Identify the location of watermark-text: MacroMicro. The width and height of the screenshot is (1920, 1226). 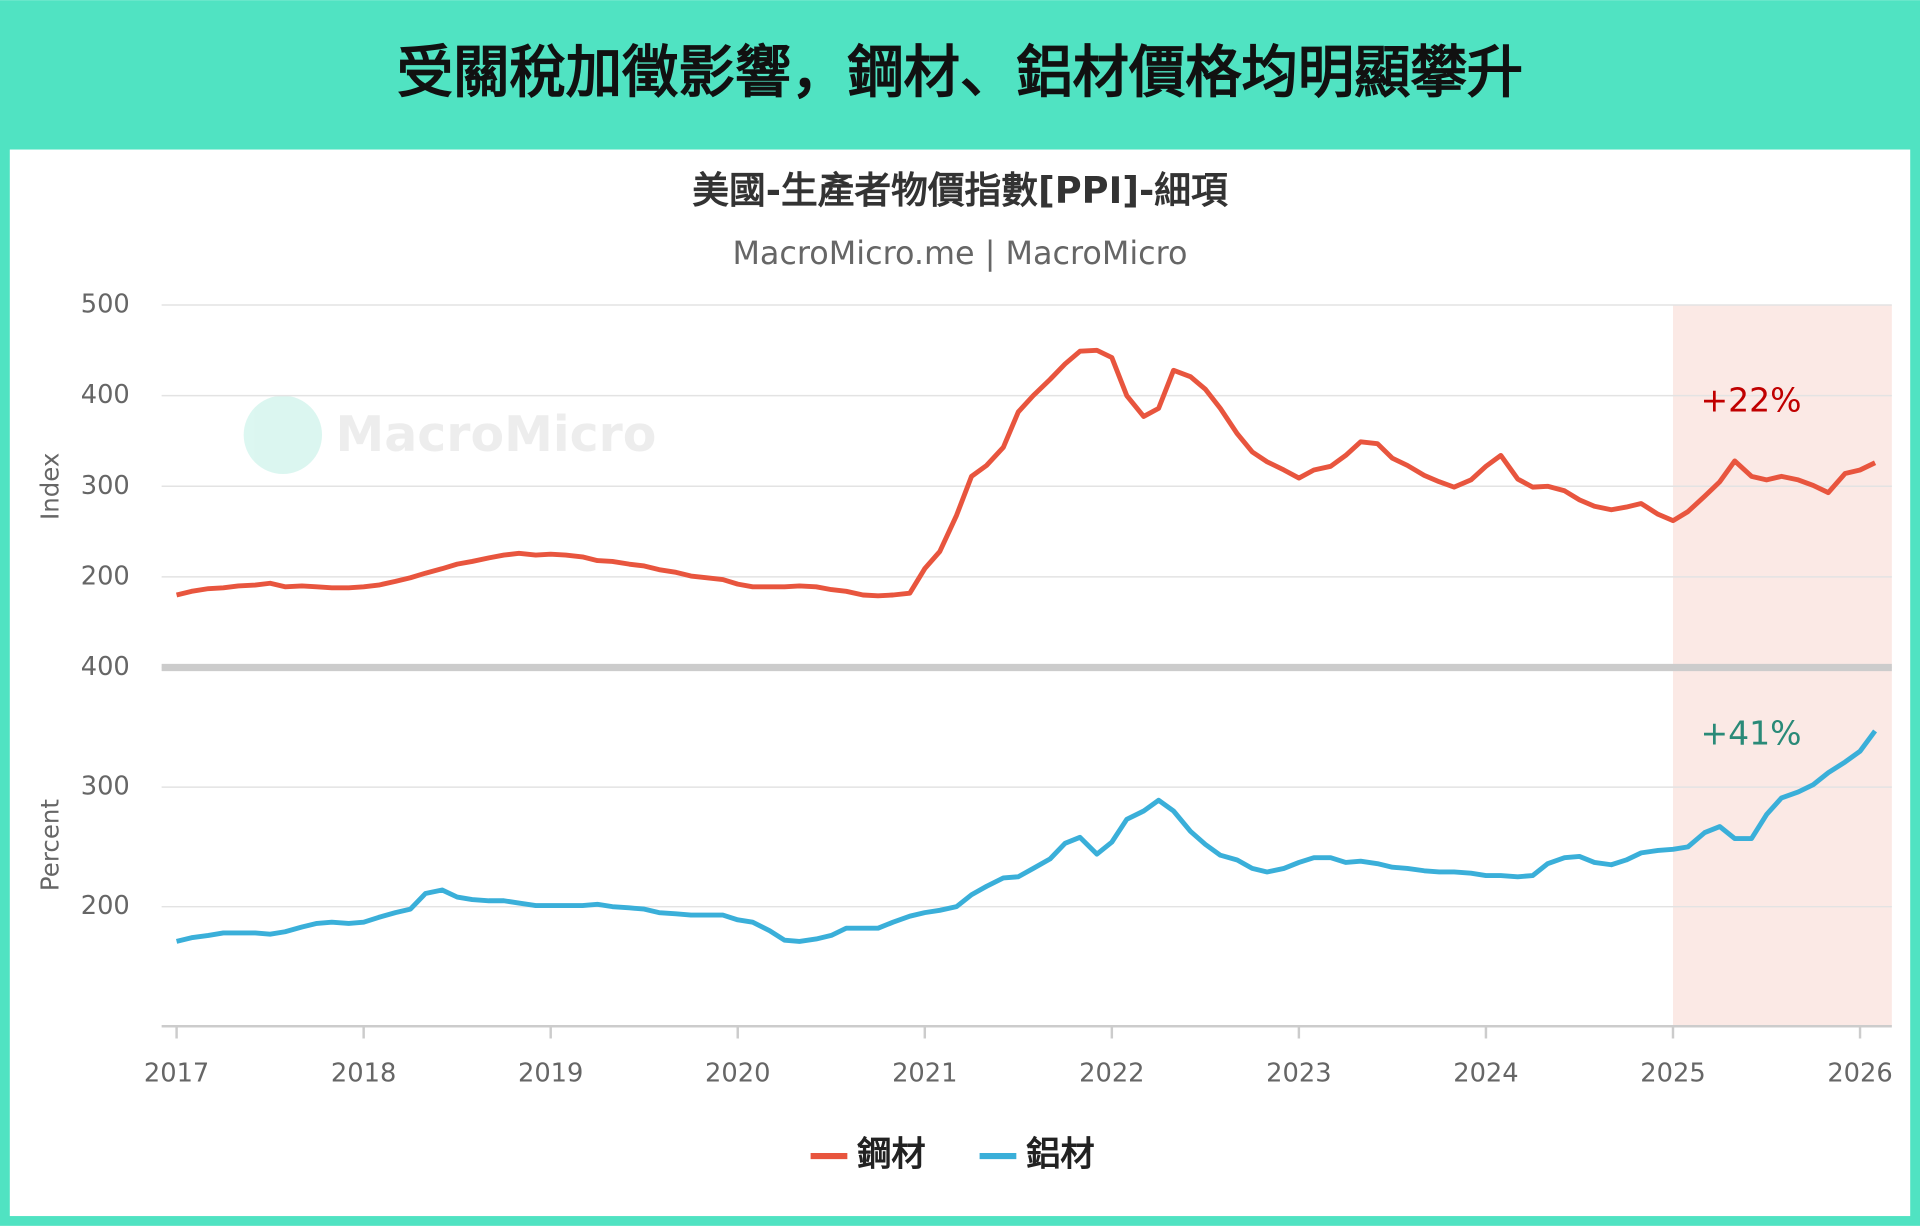
(496, 434).